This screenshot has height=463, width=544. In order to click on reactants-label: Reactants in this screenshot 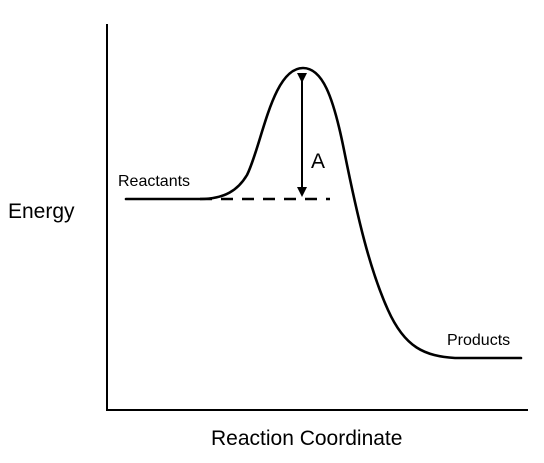, I will do `click(154, 181)`.